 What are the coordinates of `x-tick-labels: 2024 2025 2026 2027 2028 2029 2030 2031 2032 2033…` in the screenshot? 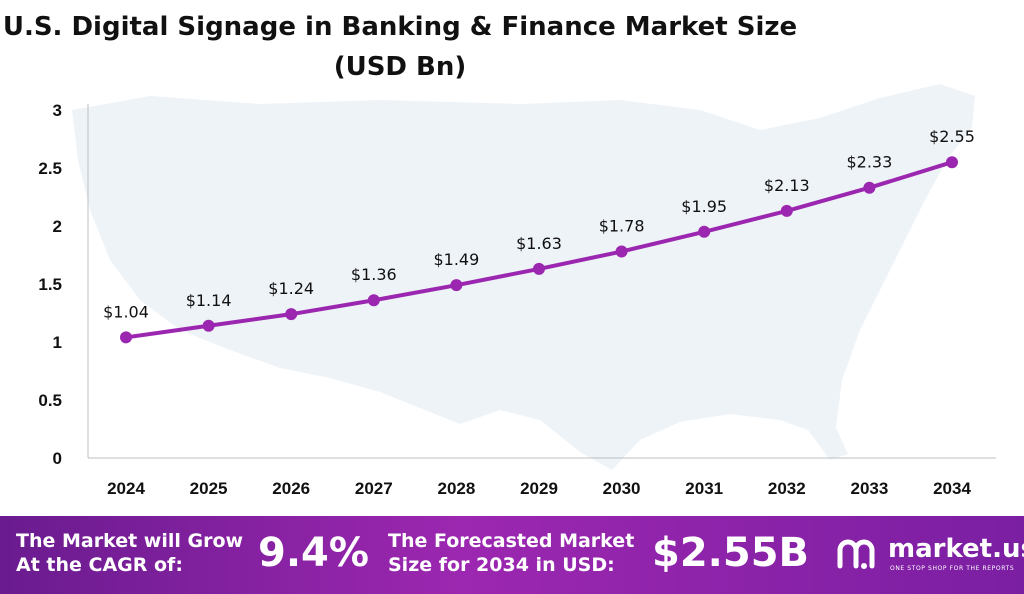 It's located at (539, 488).